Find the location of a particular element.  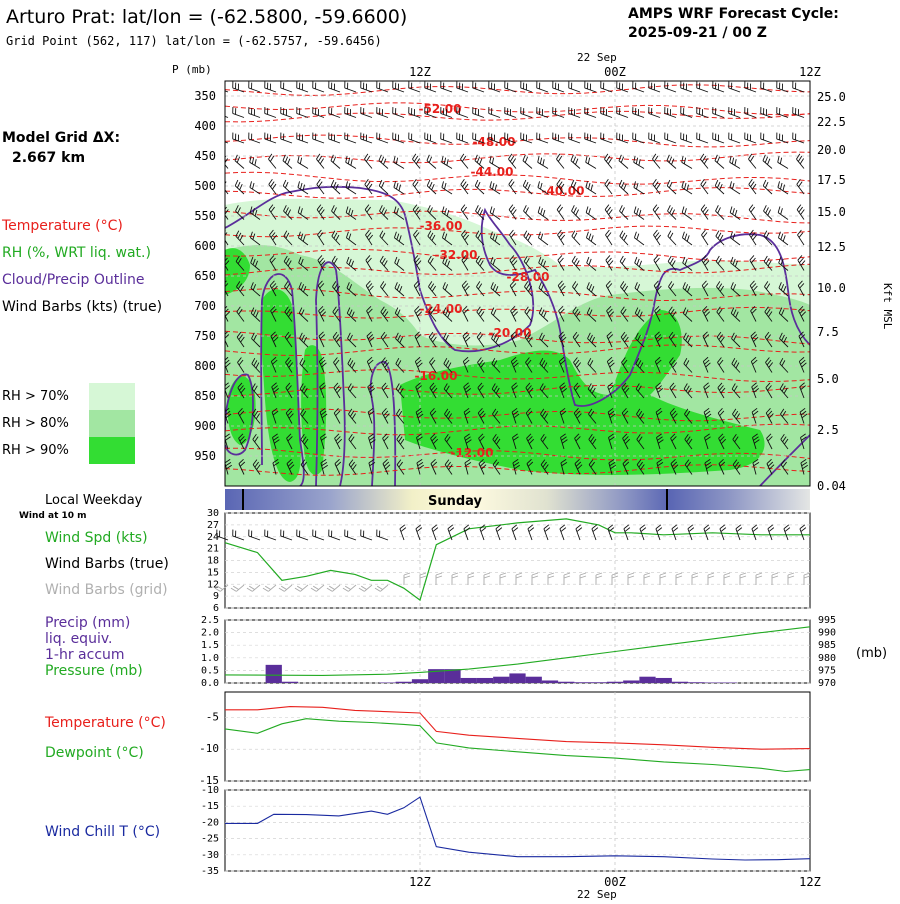

panel-label: Precip (mm) is located at coordinates (87, 623).